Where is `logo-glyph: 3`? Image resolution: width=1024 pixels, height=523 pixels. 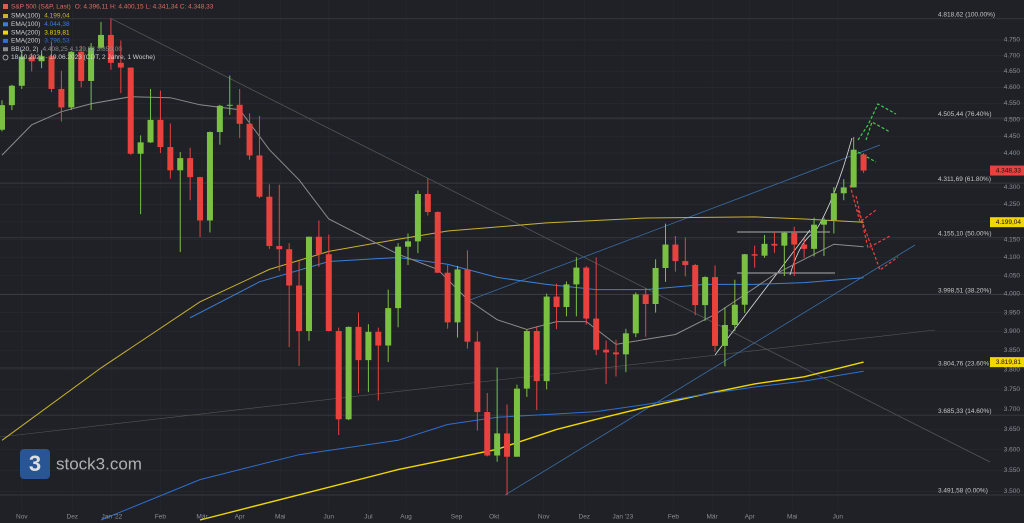 logo-glyph: 3 is located at coordinates (35, 463).